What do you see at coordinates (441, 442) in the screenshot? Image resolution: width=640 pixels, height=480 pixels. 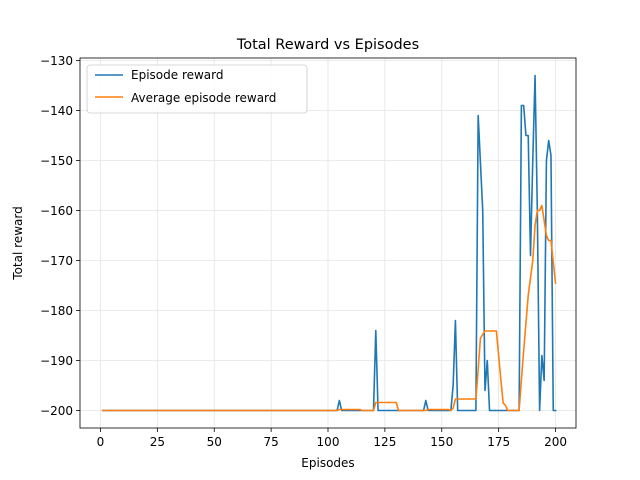 I see `x-tick-label: 150` at bounding box center [441, 442].